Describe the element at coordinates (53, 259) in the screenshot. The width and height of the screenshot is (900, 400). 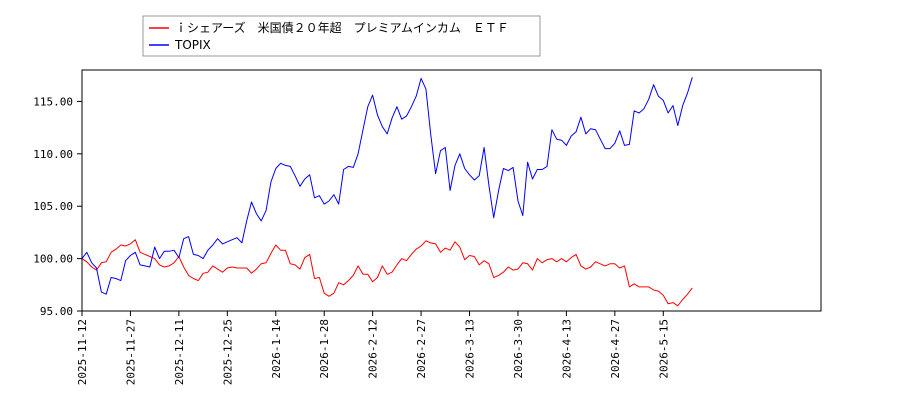
I see `y-tick-label: 100.00` at that location.